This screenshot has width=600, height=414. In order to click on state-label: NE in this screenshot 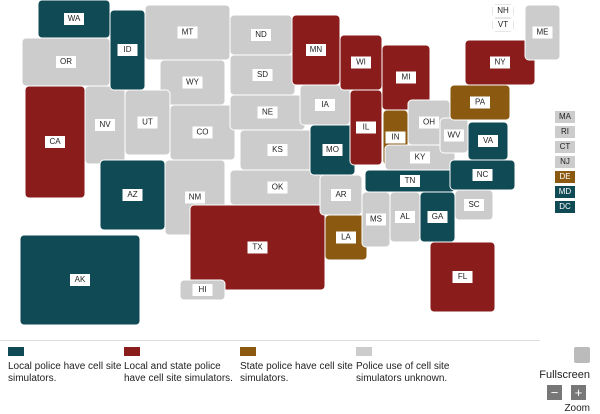, I will do `click(267, 112)`.